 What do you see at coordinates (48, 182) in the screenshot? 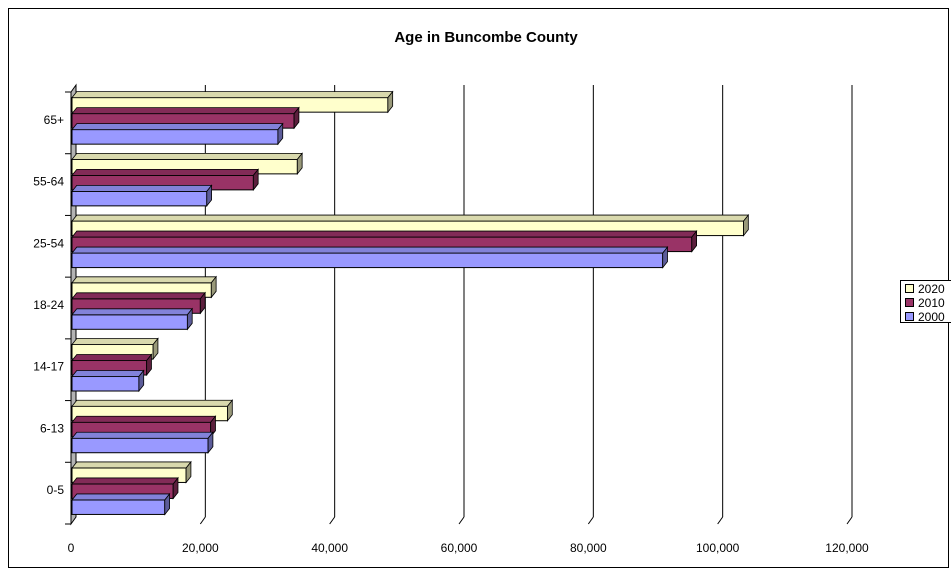
I see `category-label: 55-64` at bounding box center [48, 182].